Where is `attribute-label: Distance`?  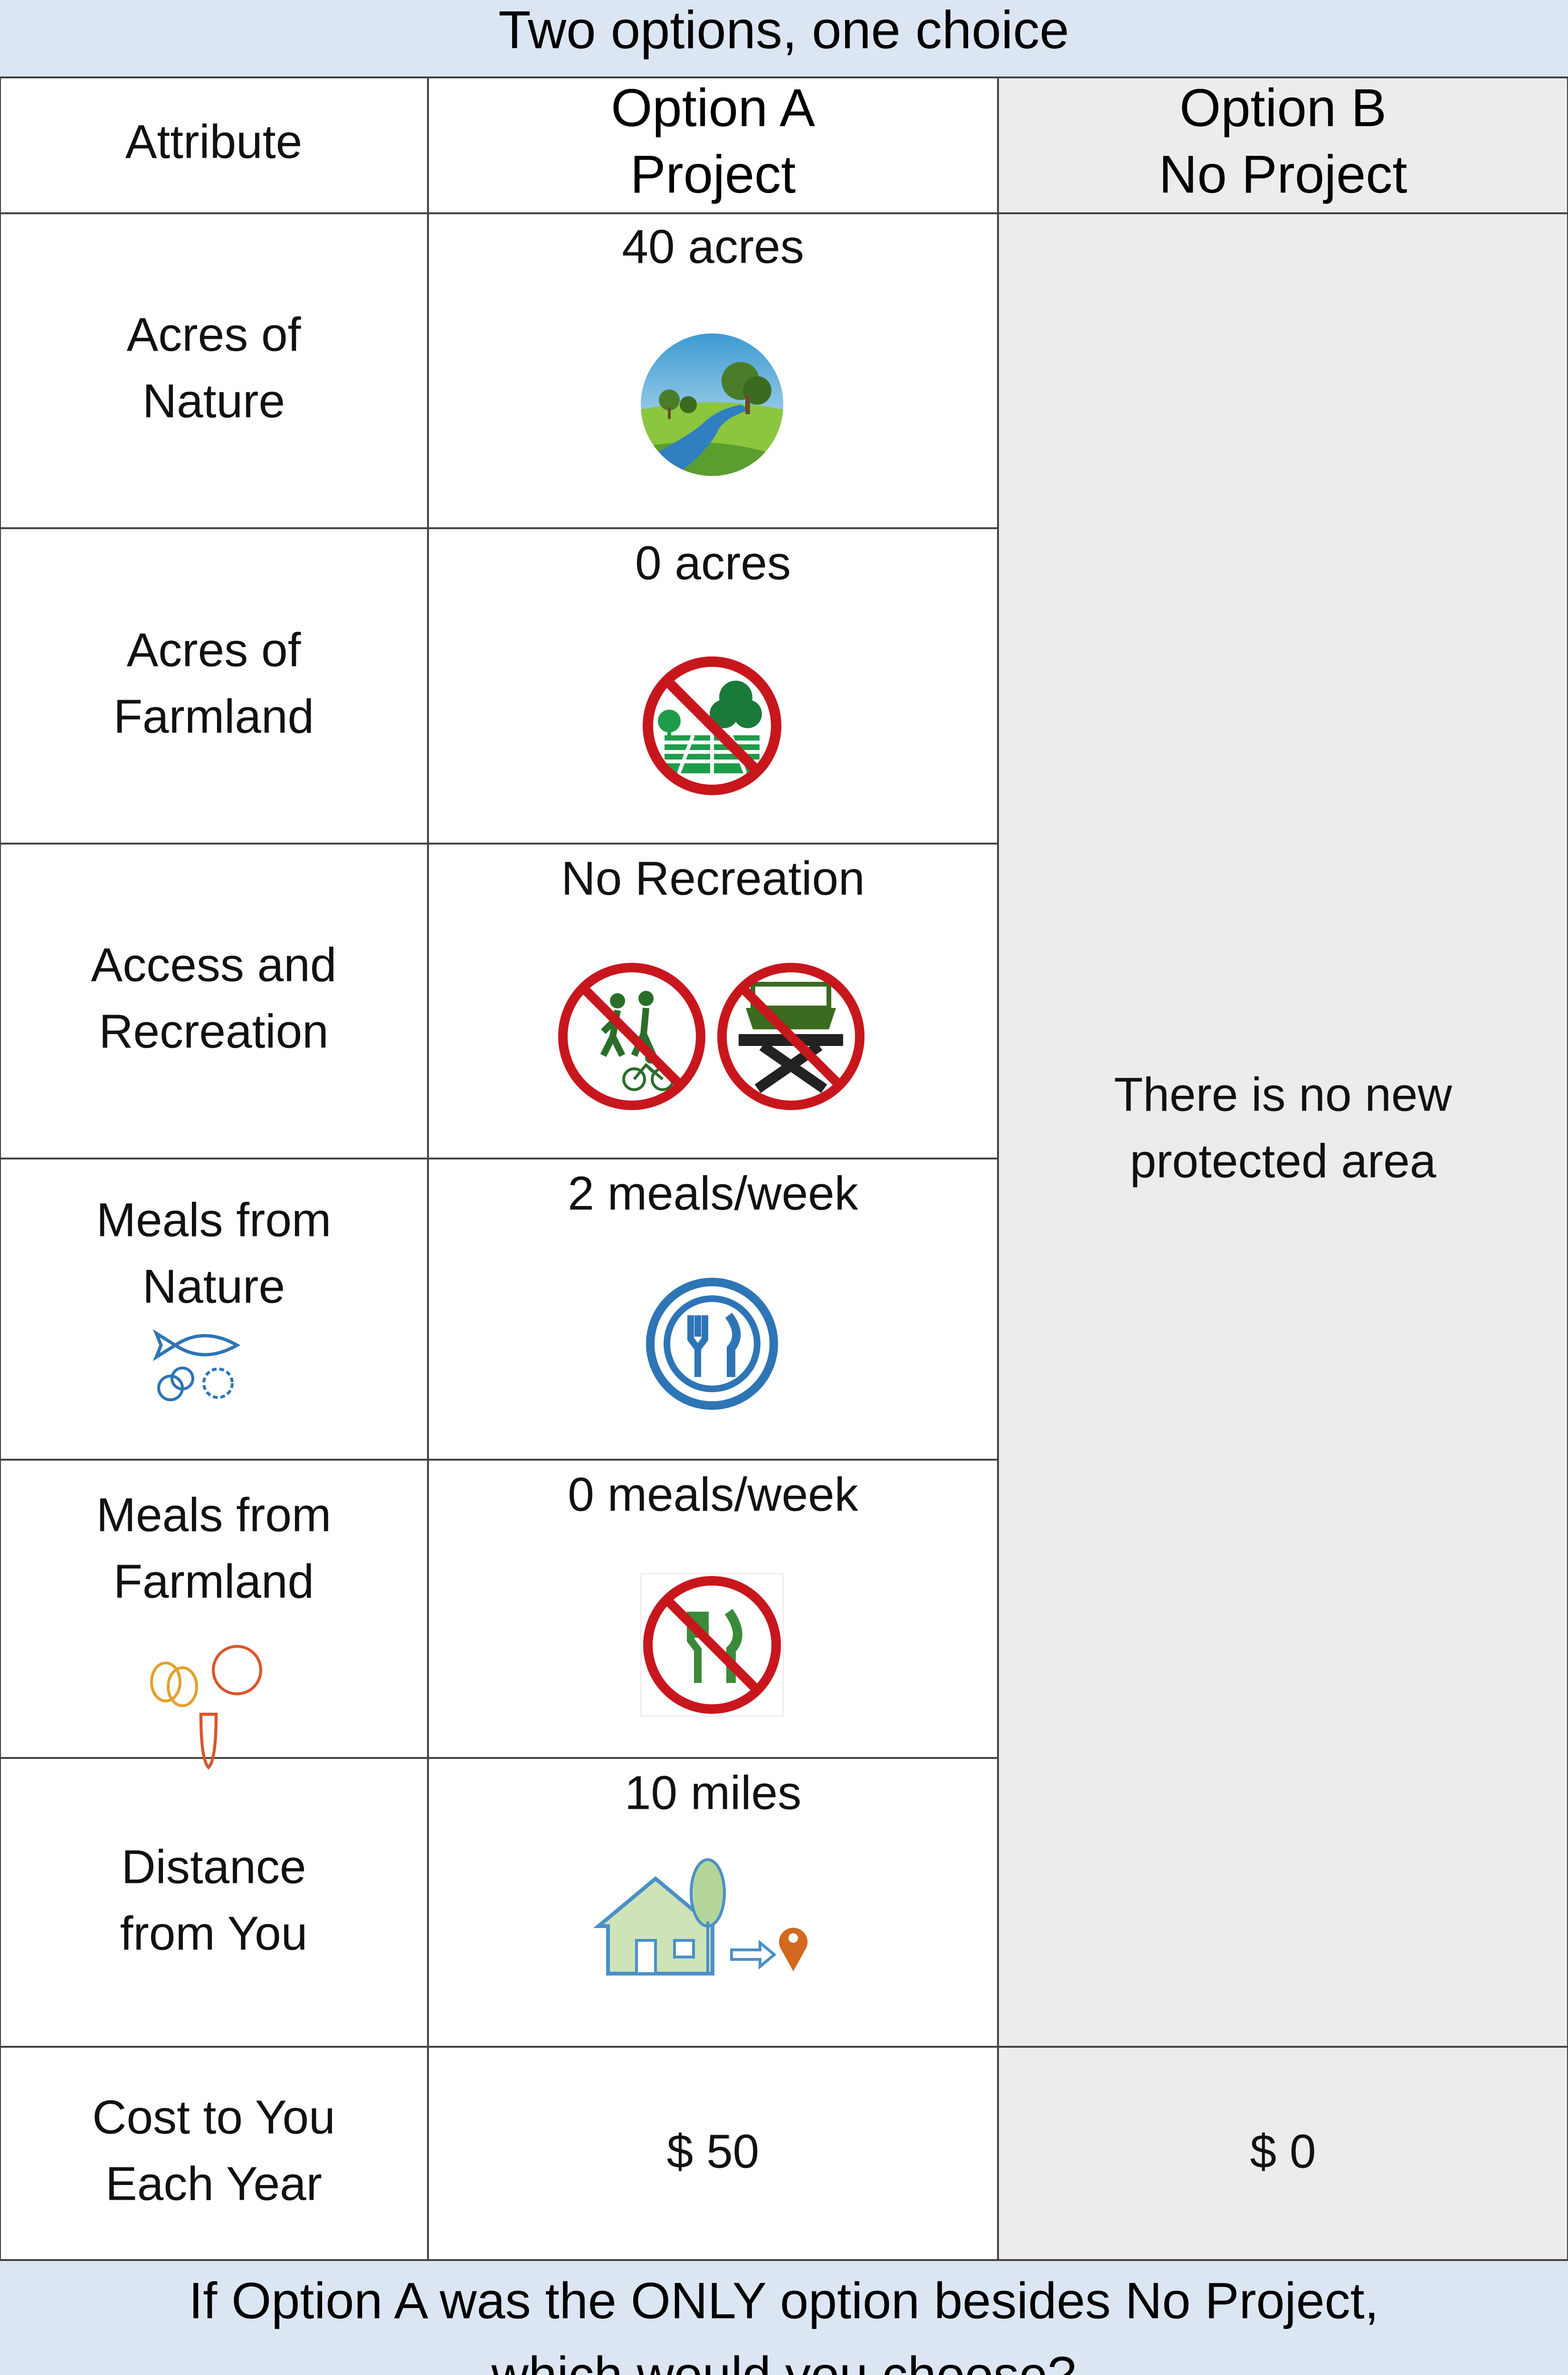 attribute-label: Distance is located at coordinates (214, 1866).